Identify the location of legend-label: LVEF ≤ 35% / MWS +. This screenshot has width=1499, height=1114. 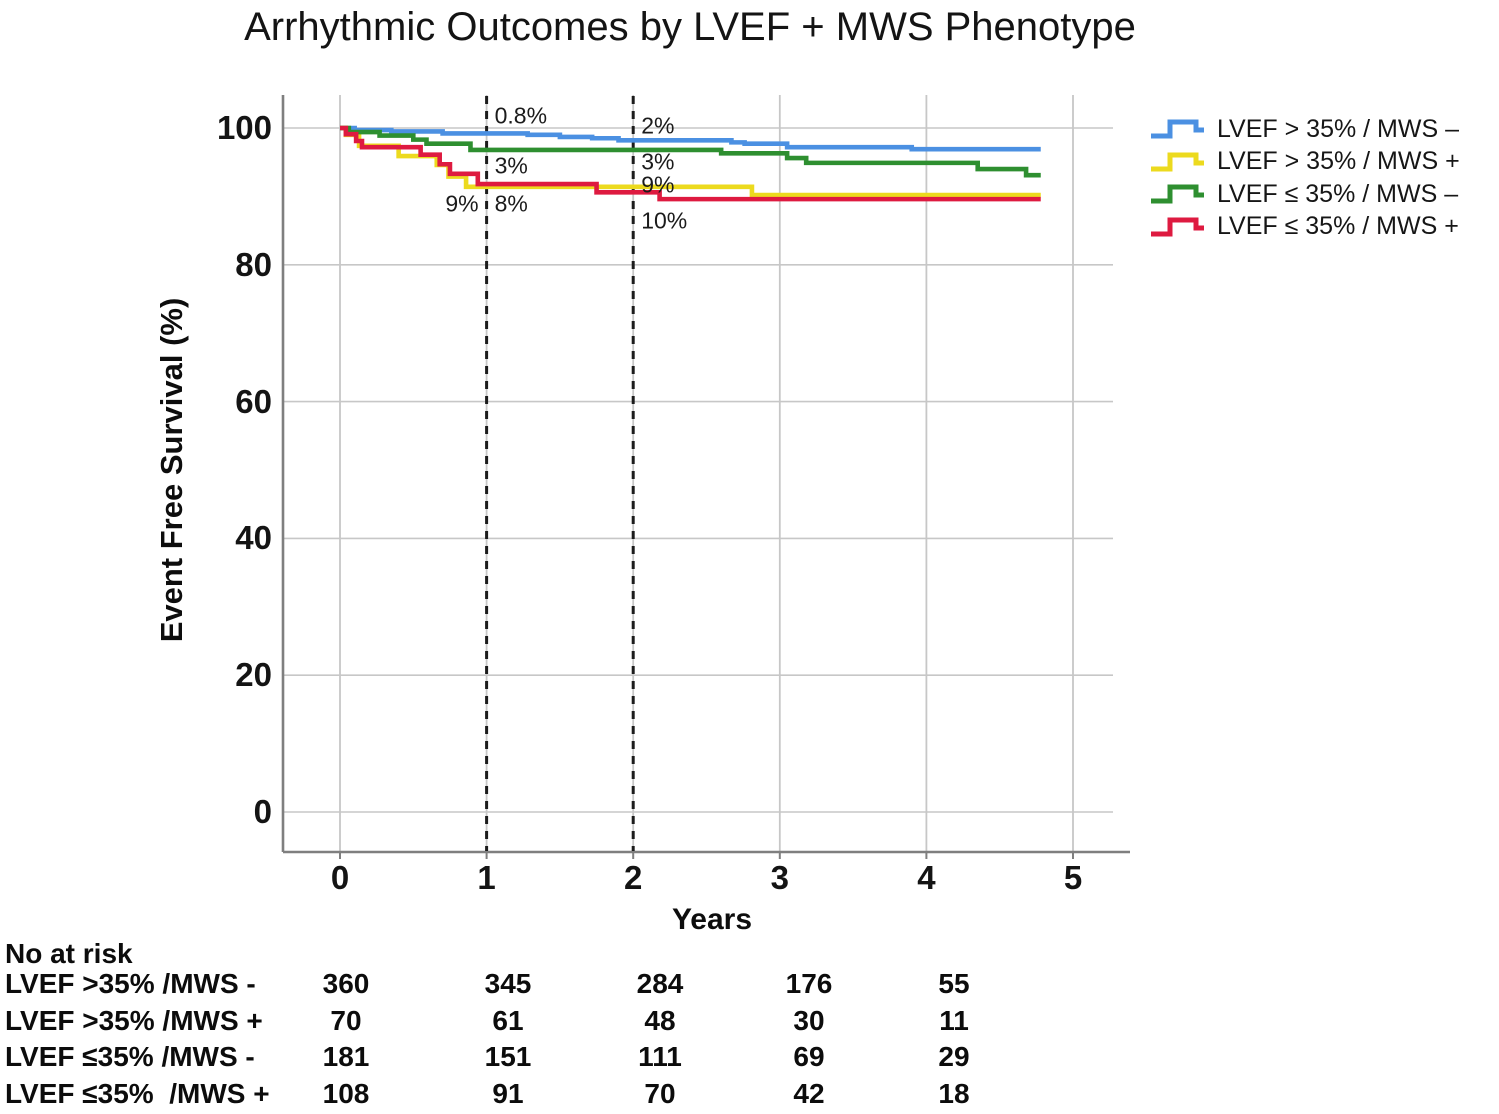
(1338, 226).